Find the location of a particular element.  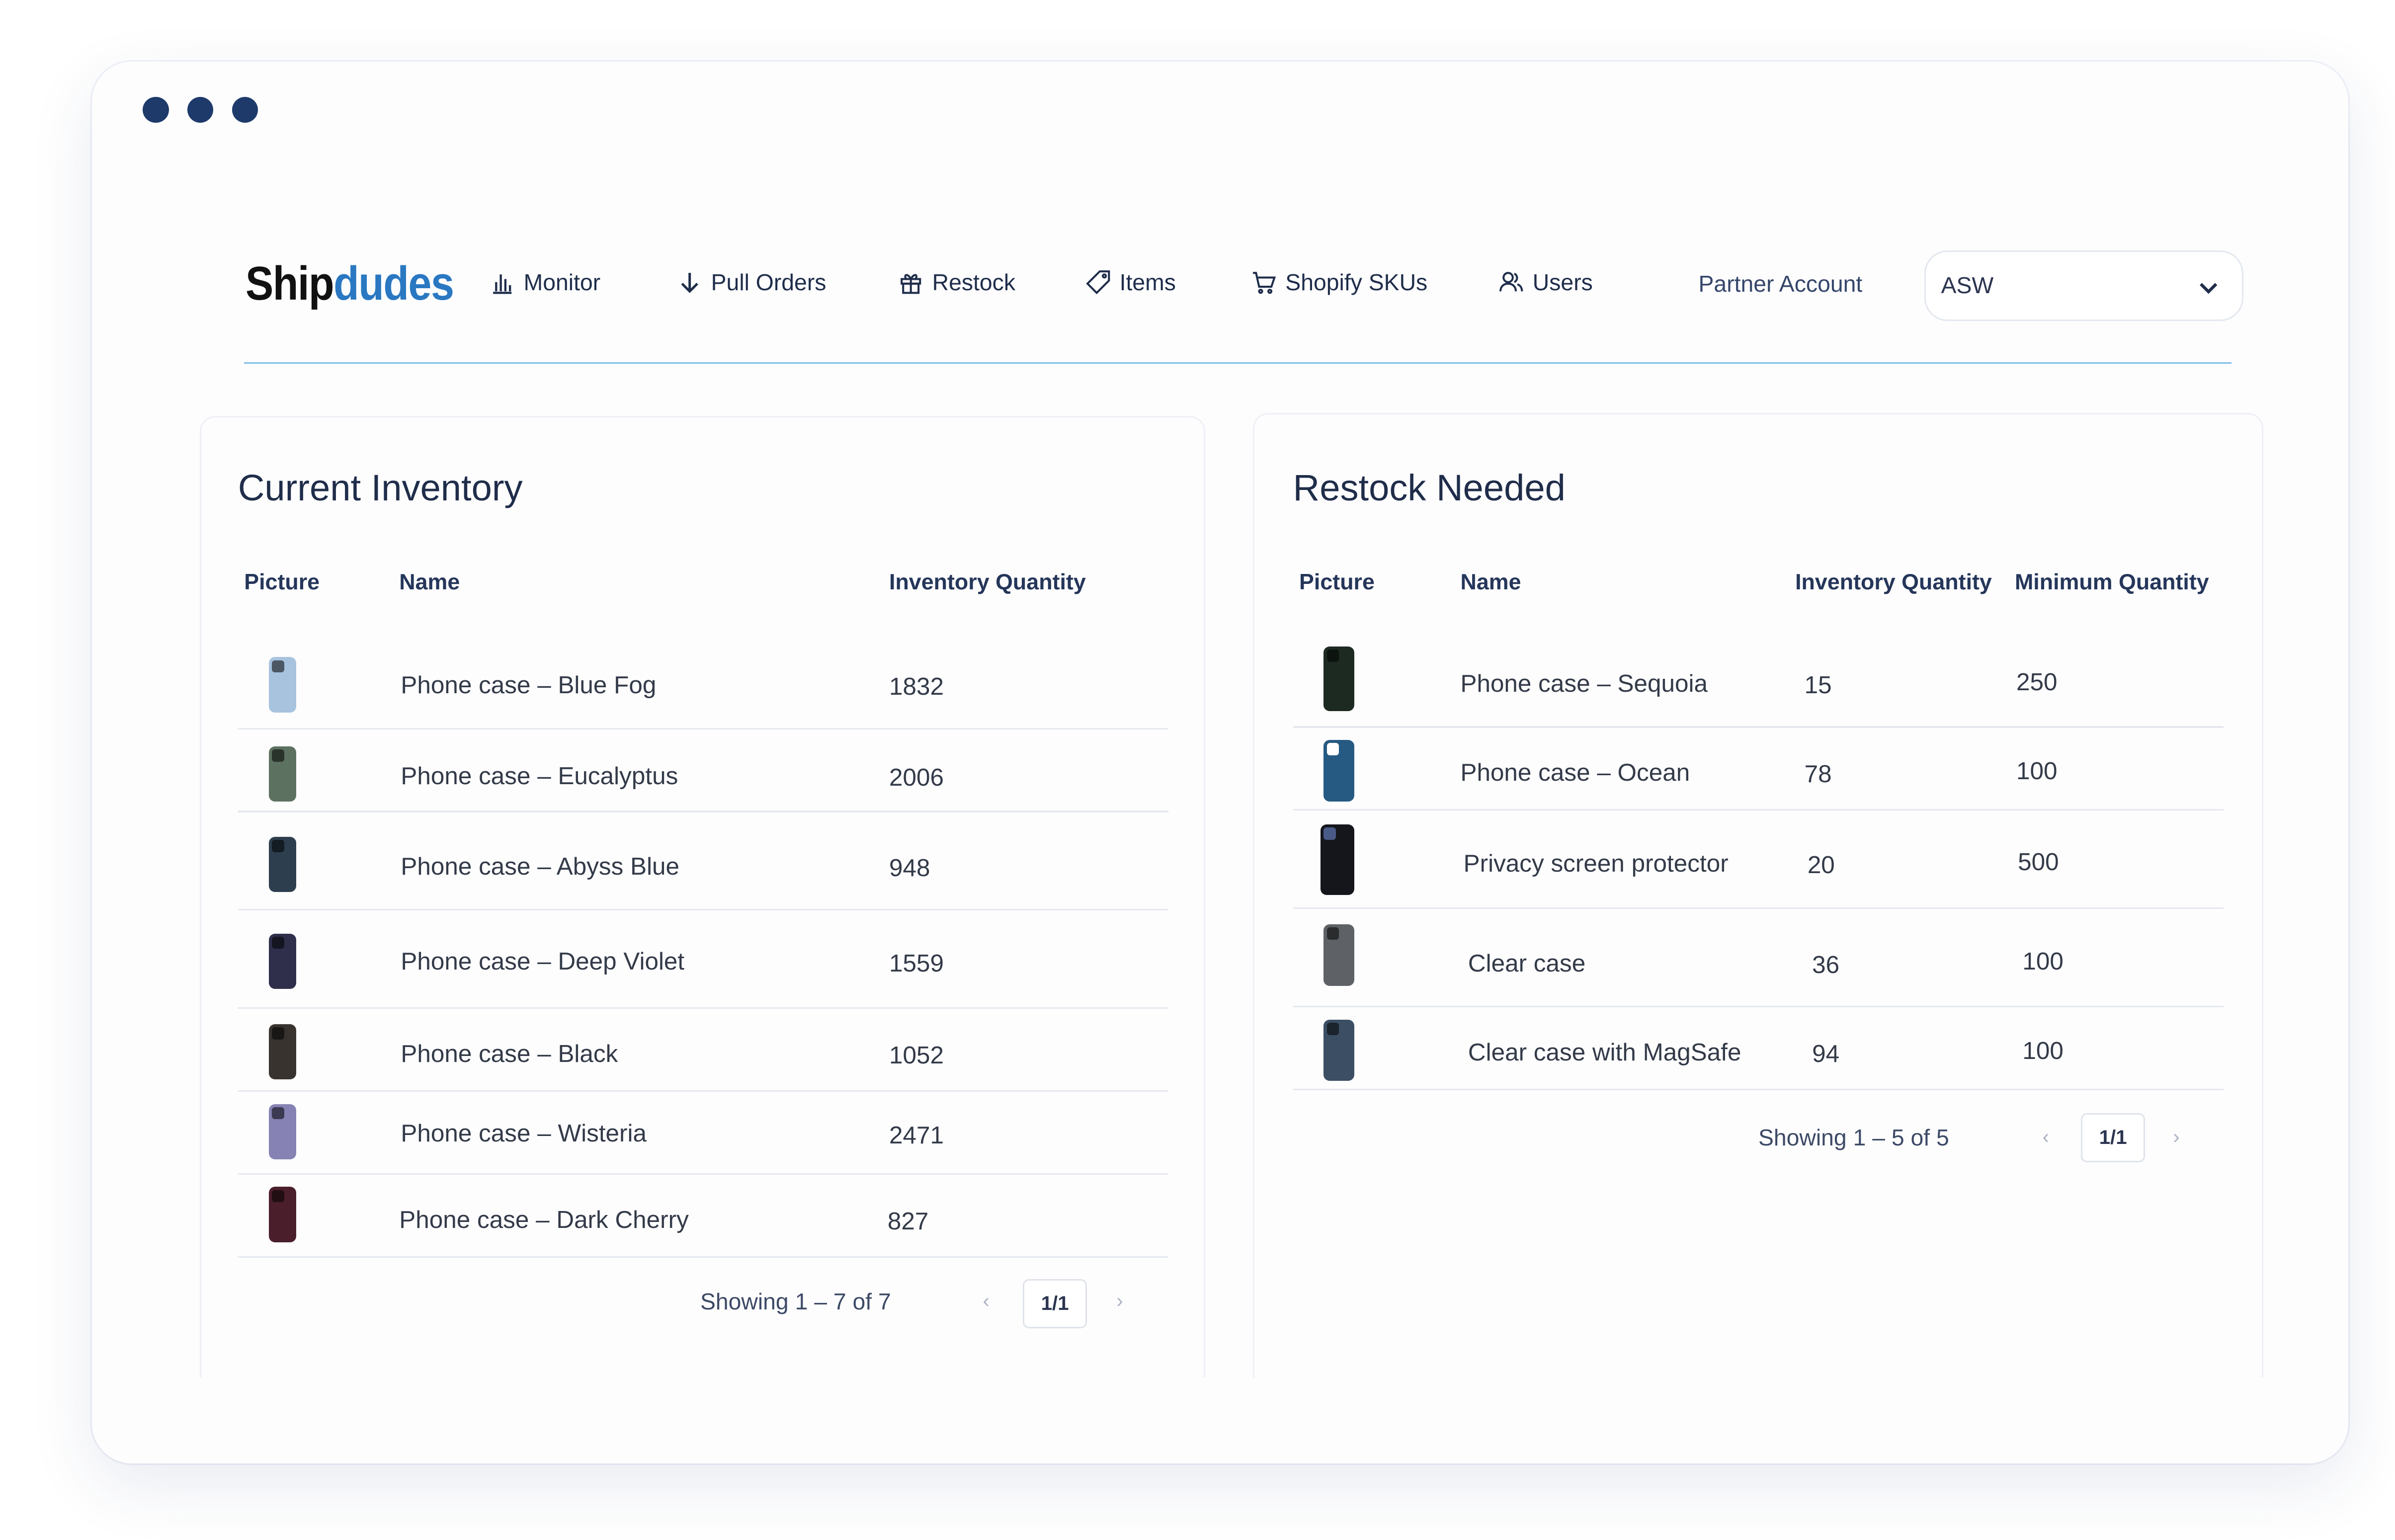

product-name: Phone case – Wisteria is located at coordinates (524, 1134).